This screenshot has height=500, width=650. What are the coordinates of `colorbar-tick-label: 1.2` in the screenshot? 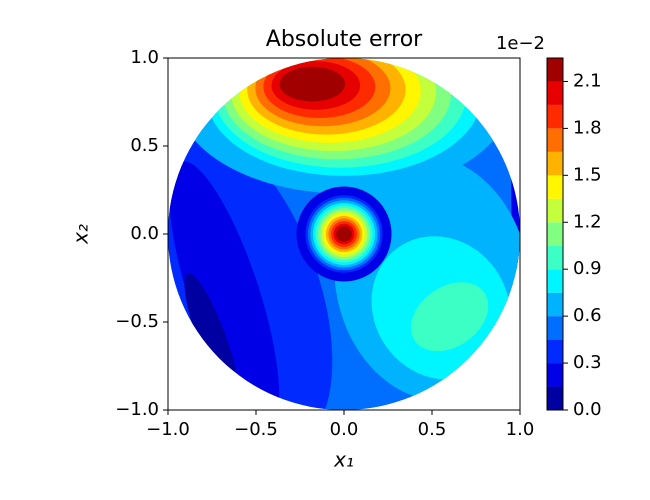 It's located at (587, 221).